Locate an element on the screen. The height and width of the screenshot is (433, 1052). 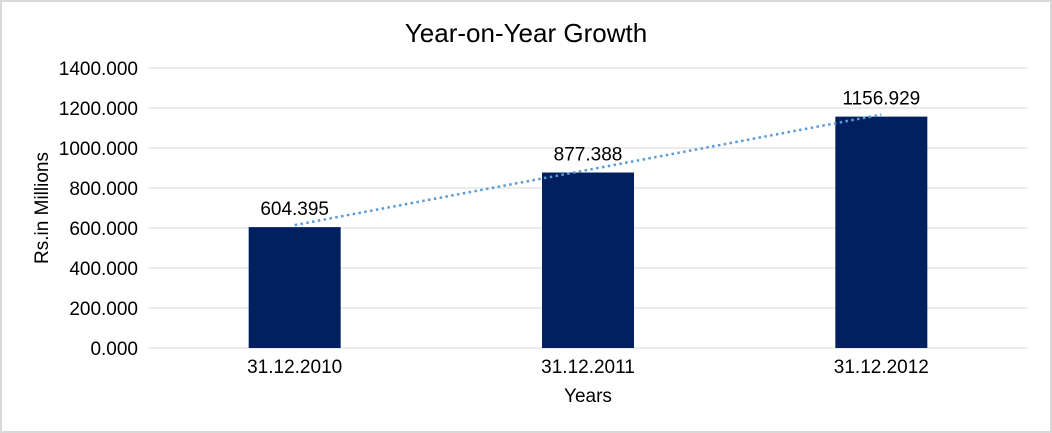
x-category-label: 31.12.2011 is located at coordinates (588, 367).